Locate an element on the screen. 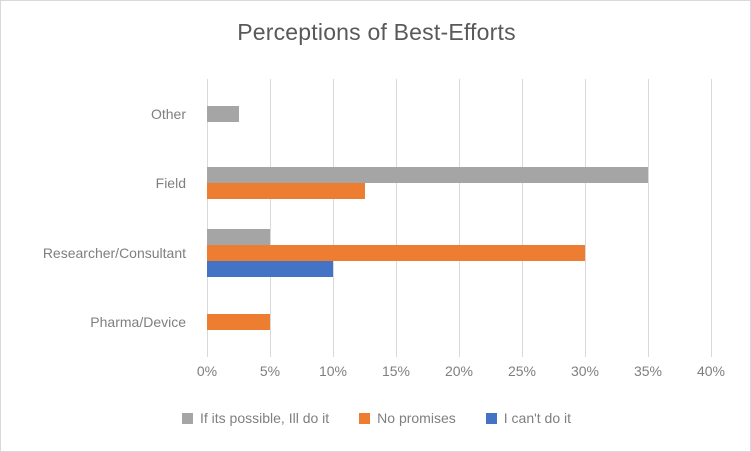  x-axis-tick-label: 15% is located at coordinates (396, 371).